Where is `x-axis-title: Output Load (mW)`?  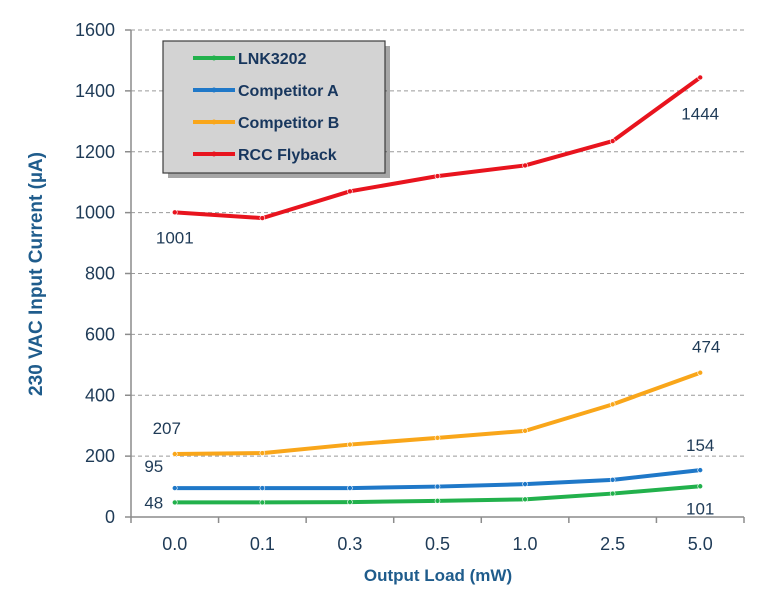
x-axis-title: Output Load (mW) is located at coordinates (438, 575).